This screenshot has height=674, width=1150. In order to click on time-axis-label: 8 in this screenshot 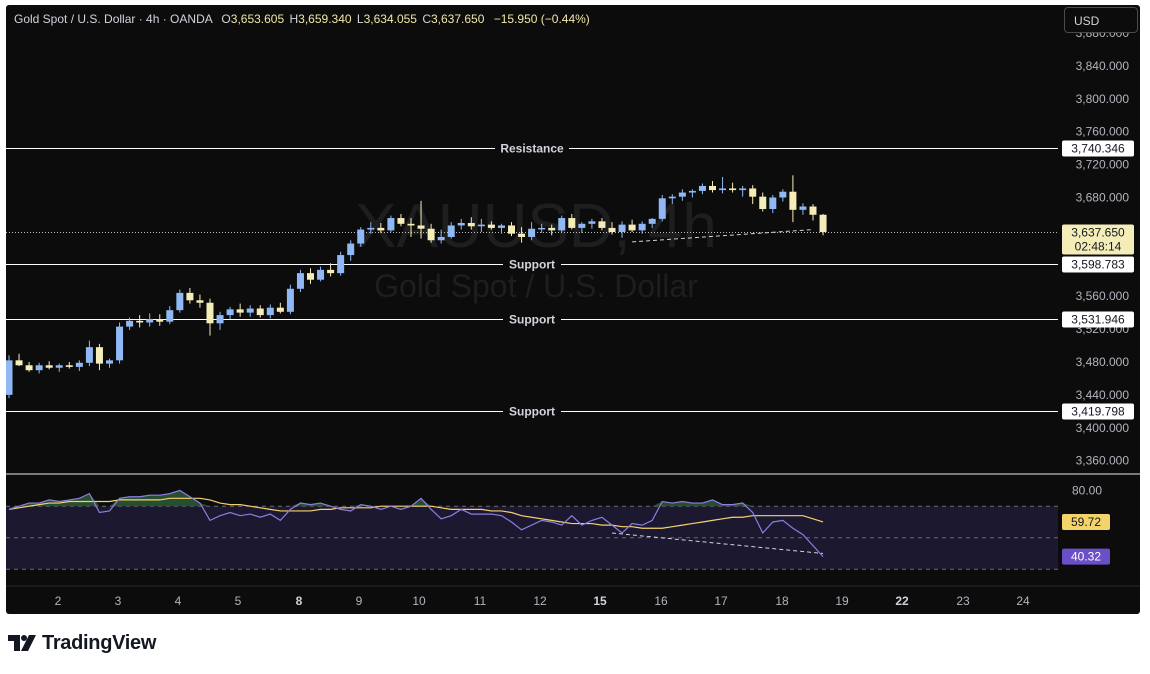, I will do `click(299, 601)`.